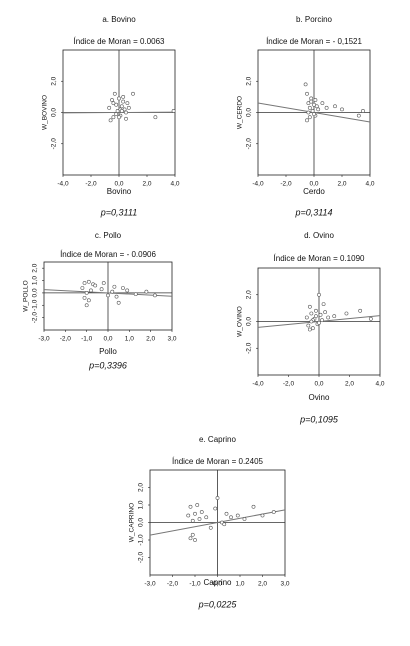  Describe the element at coordinates (314, 191) in the screenshot. I see `x-axis-label: Cerdo` at that location.